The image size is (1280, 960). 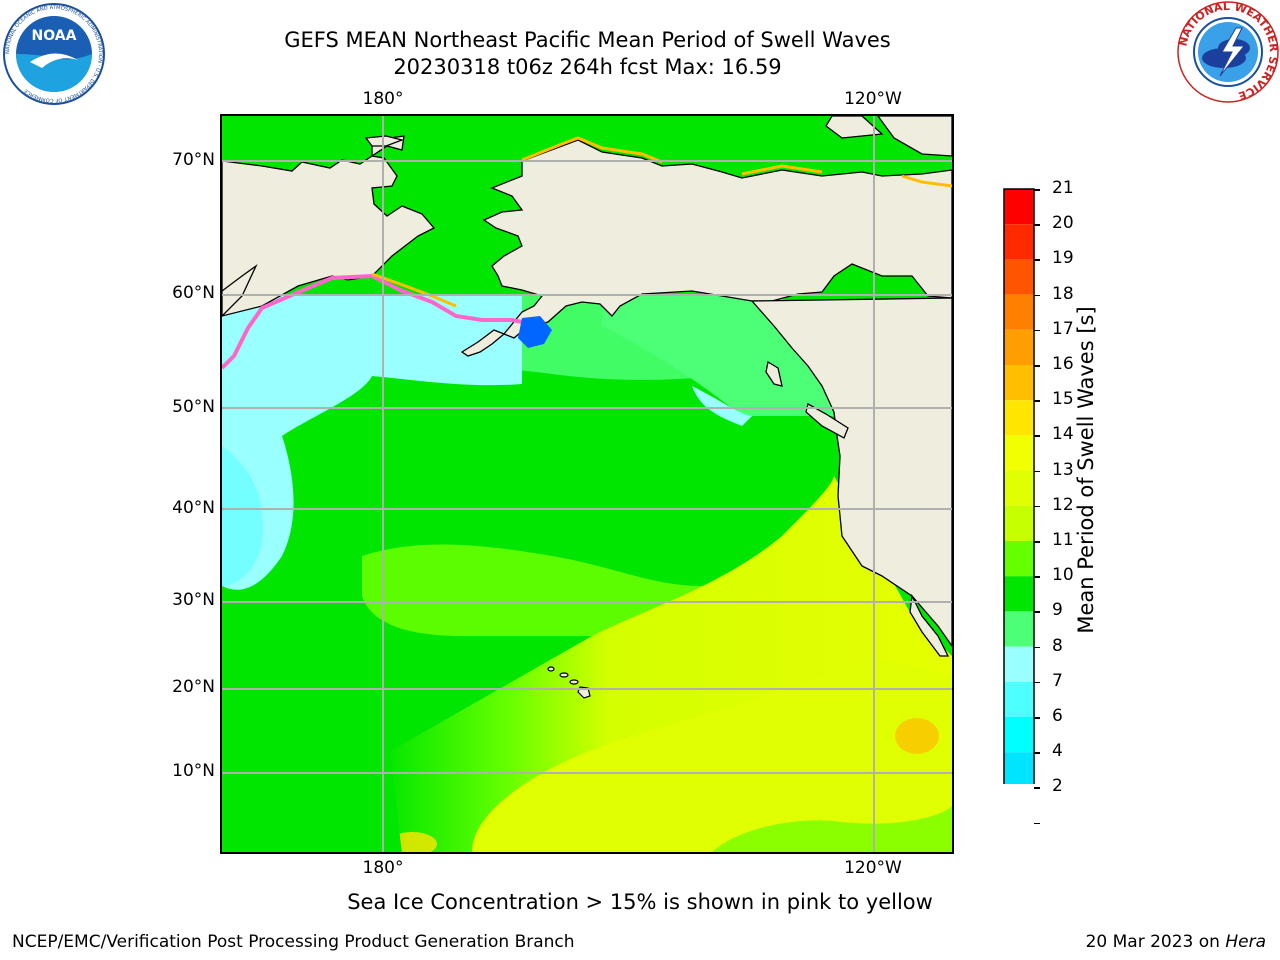 I want to click on lon-label-bottom-120w: 120°W, so click(x=873, y=868).